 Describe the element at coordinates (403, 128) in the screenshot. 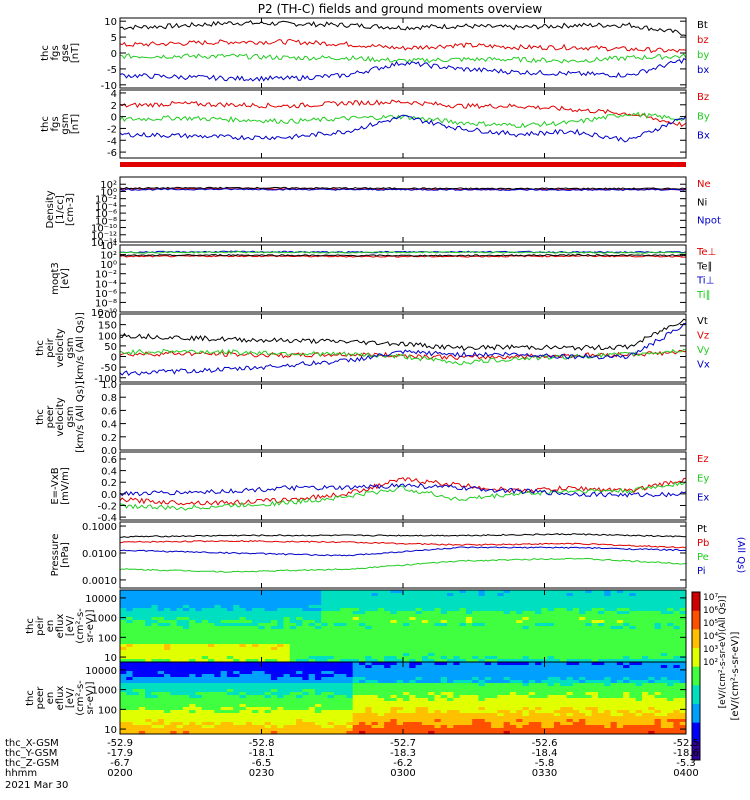

I see `series-line-Bx` at that location.